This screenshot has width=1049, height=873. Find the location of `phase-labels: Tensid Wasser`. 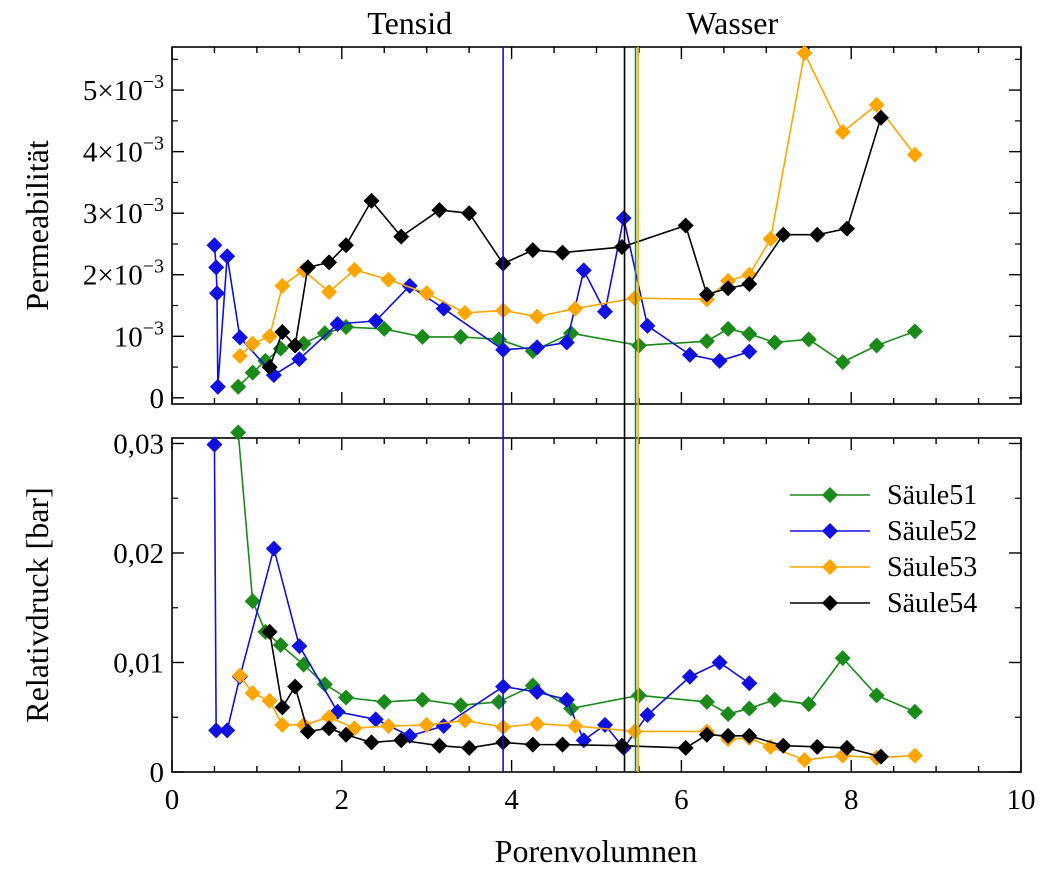

phase-labels: Tensid Wasser is located at coordinates (572, 23).